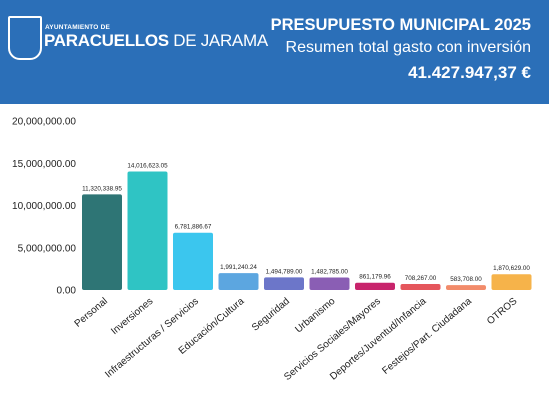  I want to click on value-label: 861,179.96, so click(375, 277).